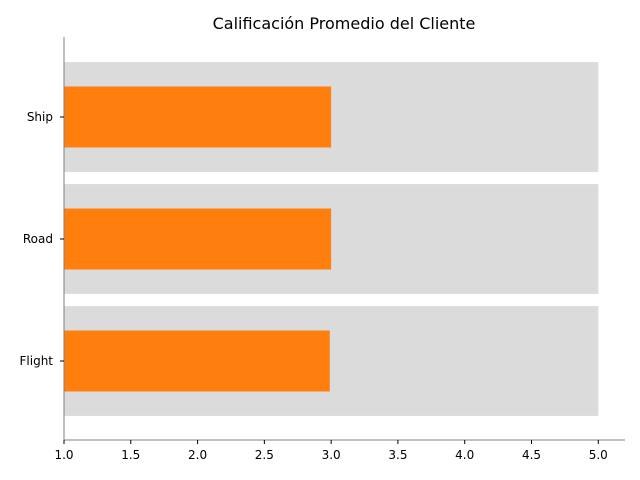 The height and width of the screenshot is (480, 640). I want to click on x-ticks: 1.0 1.5 2.0 2.5 3.0 3.5 4.0 4.5 5.0, so click(331, 451).